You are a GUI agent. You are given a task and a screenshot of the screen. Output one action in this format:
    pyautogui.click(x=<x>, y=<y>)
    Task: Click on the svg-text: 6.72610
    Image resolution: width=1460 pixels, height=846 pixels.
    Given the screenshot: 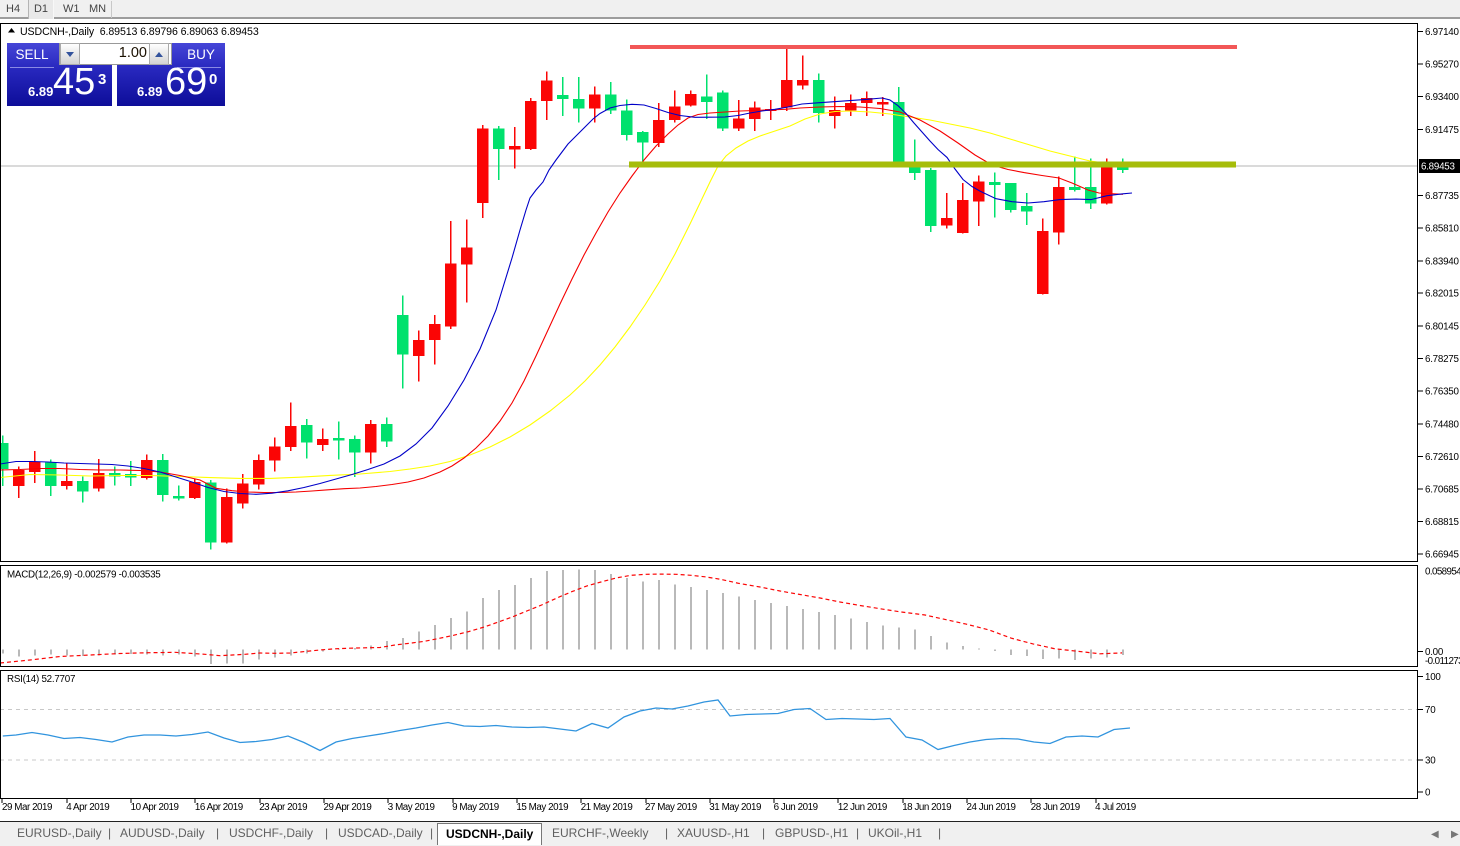 What is the action you would take?
    pyautogui.click(x=1442, y=457)
    